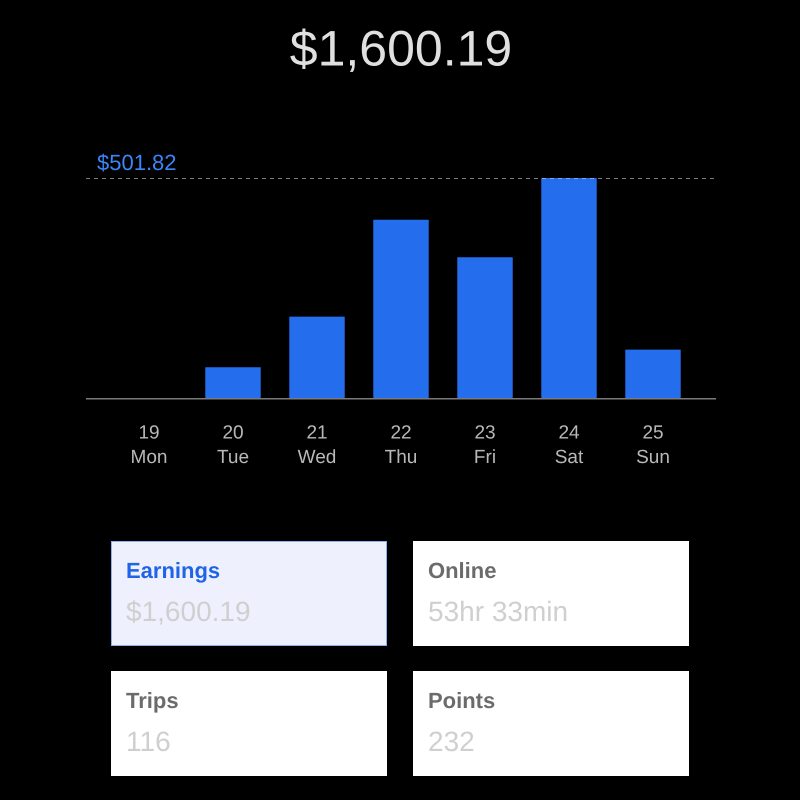  What do you see at coordinates (137, 162) in the screenshot?
I see `text: $501.82` at bounding box center [137, 162].